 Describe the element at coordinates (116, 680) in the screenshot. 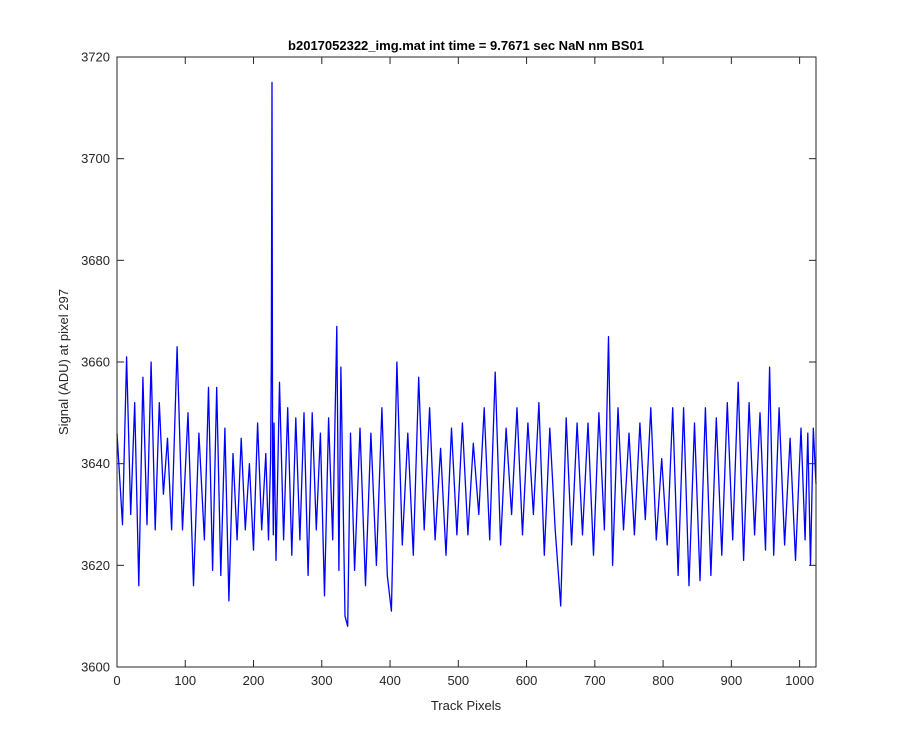

I see `x-tick-label: 0` at that location.